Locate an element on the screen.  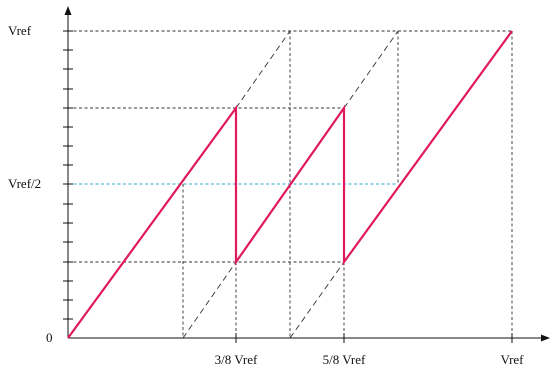
x-label-vref: Vref is located at coordinates (512, 359).